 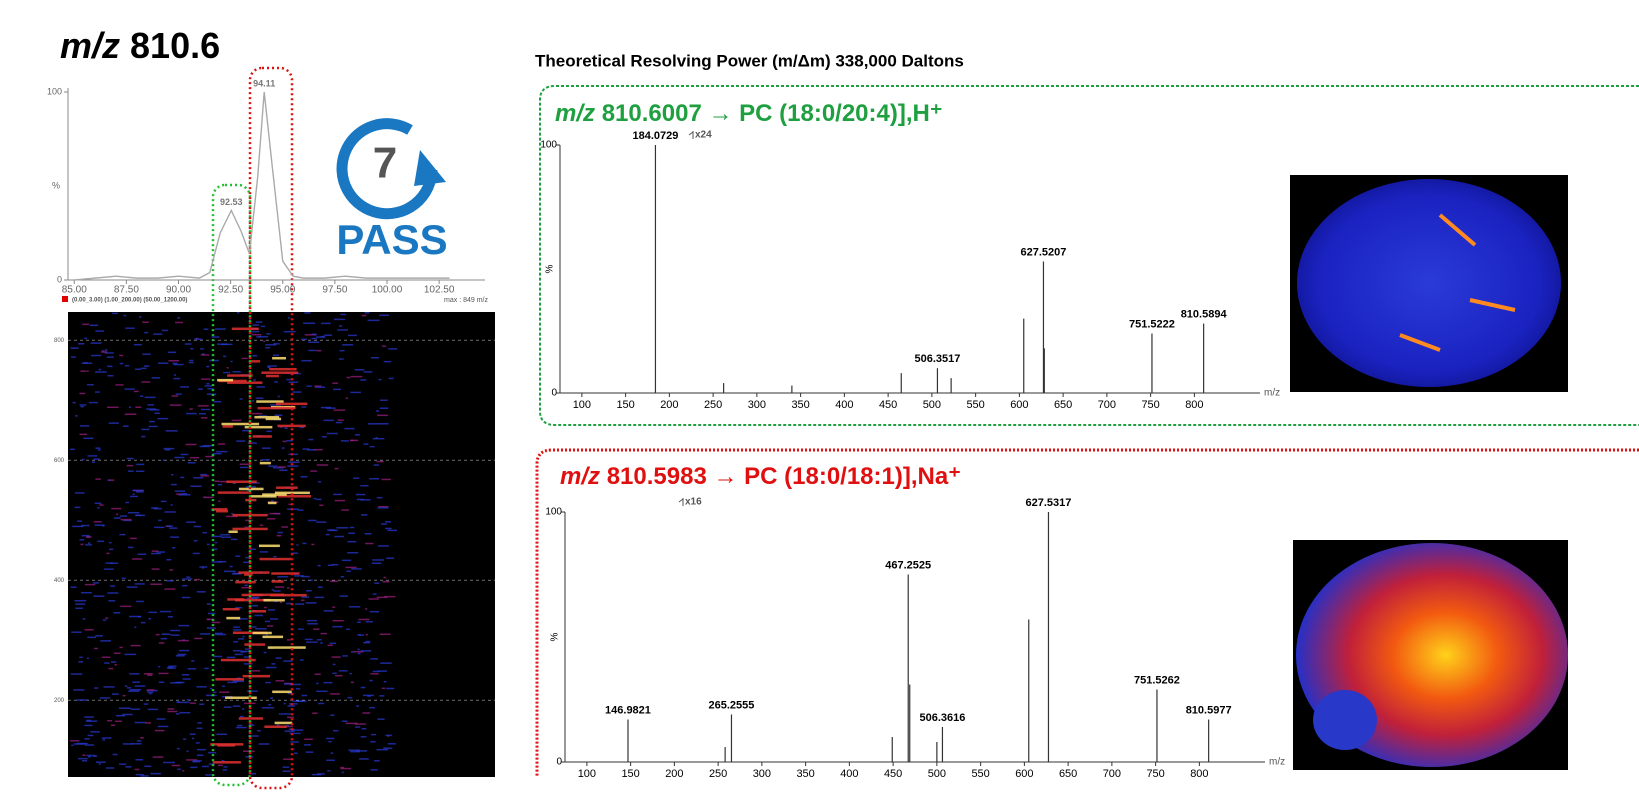 What do you see at coordinates (630, 774) in the screenshot?
I see `x-tick-label: 150` at bounding box center [630, 774].